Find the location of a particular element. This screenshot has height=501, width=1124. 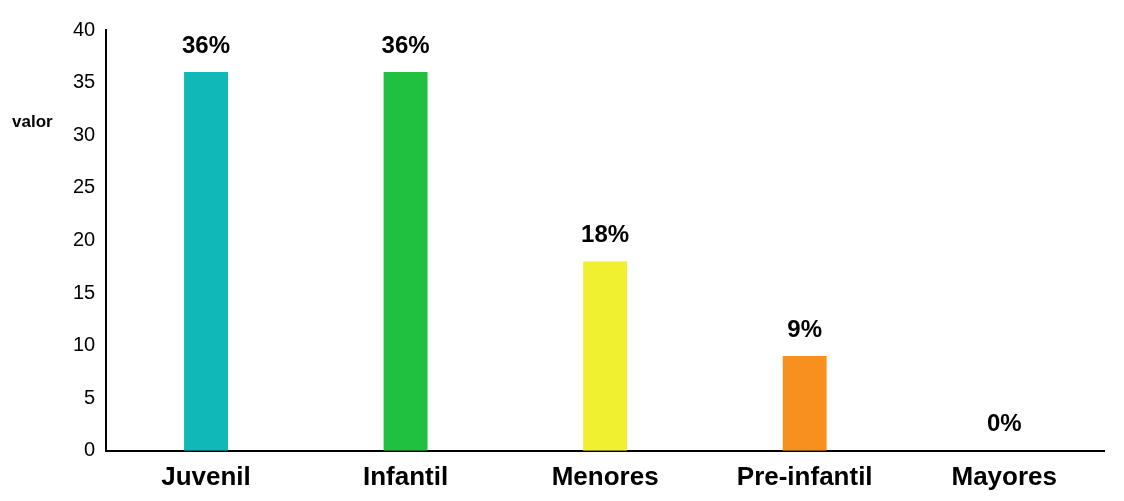

y-tick-label: 5 is located at coordinates (90, 396).